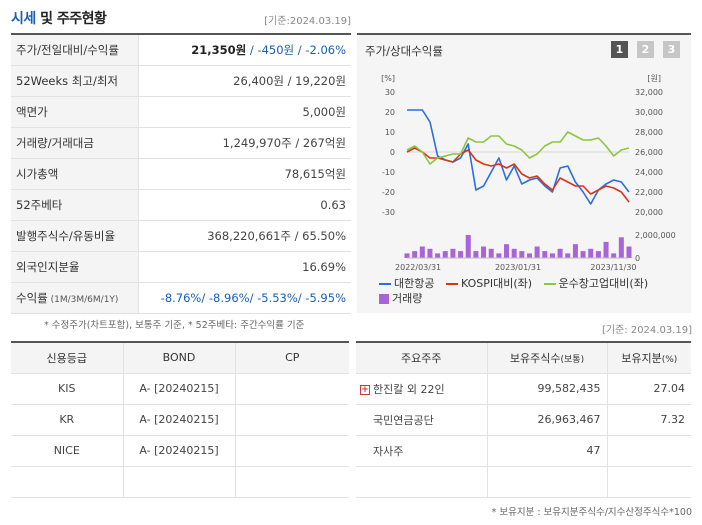 This screenshot has height=525, width=702. What do you see at coordinates (418, 267) in the screenshot?
I see `x-tick-label: 2022/03/31` at bounding box center [418, 267].